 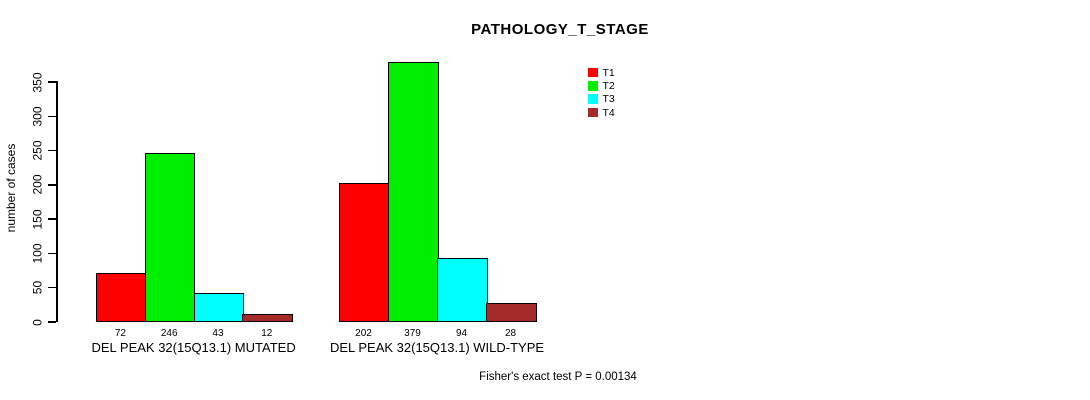 What do you see at coordinates (37, 150) in the screenshot?
I see `y-axis-tick-label: 250` at bounding box center [37, 150].